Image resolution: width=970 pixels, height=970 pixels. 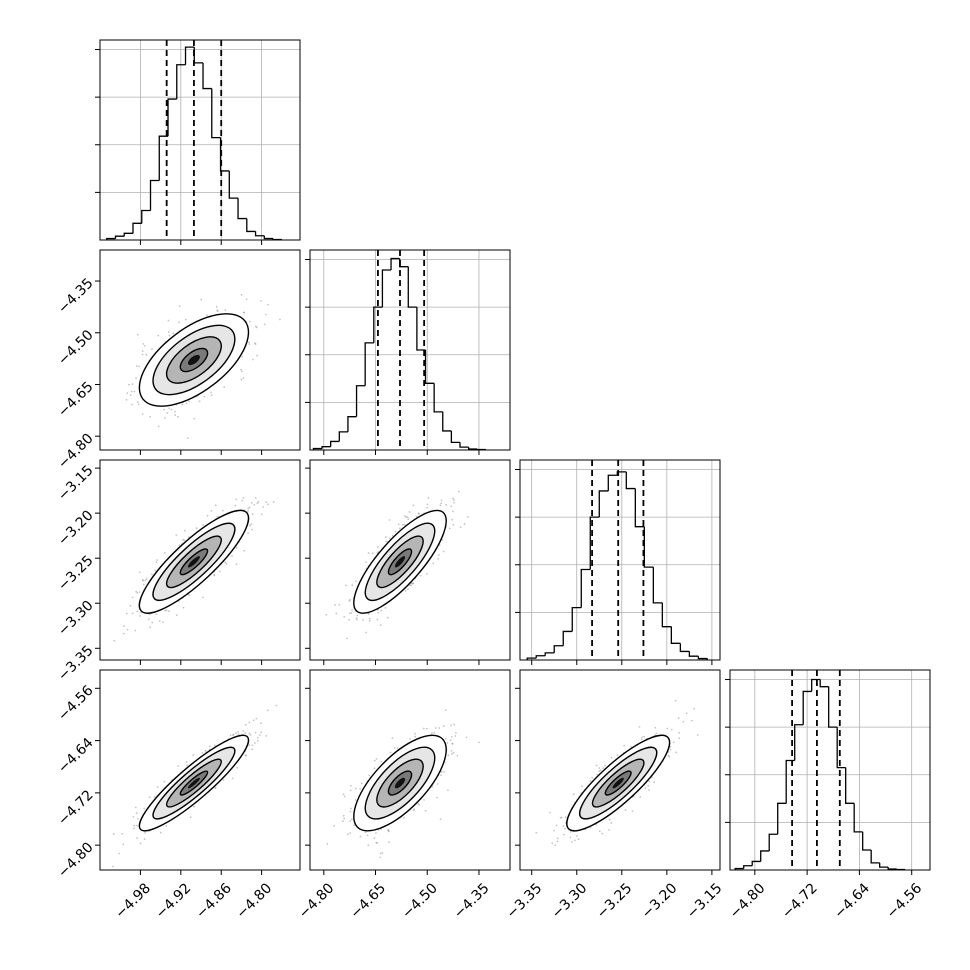 I want to click on y-tick-label: −4.65, so click(x=76, y=400).